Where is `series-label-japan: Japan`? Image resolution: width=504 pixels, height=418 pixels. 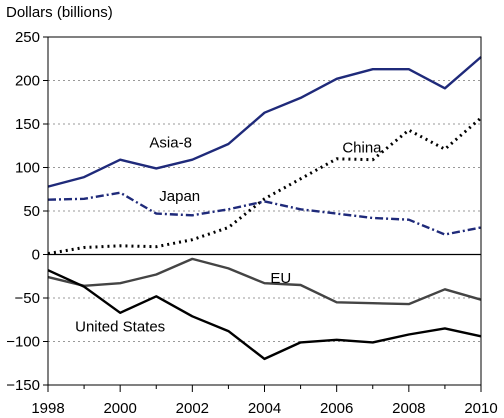 series-label-japan: Japan is located at coordinates (179, 196).